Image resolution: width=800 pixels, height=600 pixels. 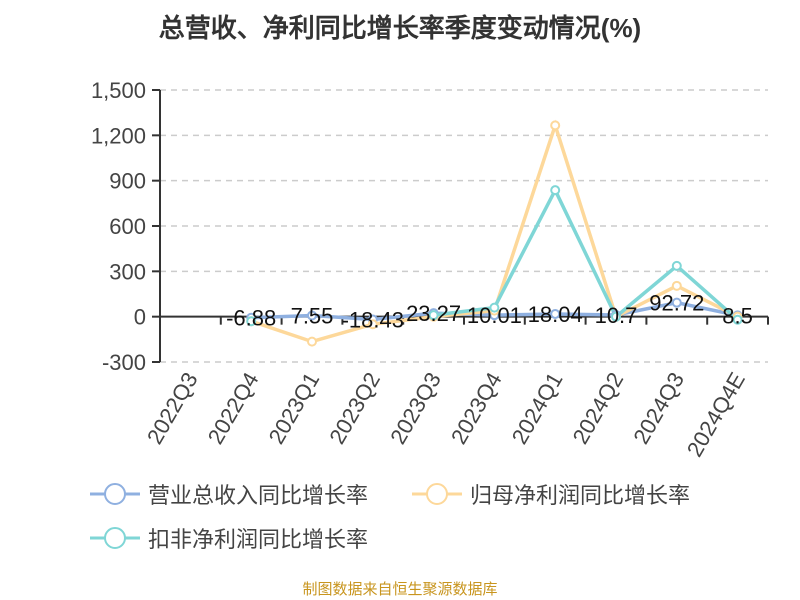 I want to click on data-label: -6.88, so click(x=251, y=318).